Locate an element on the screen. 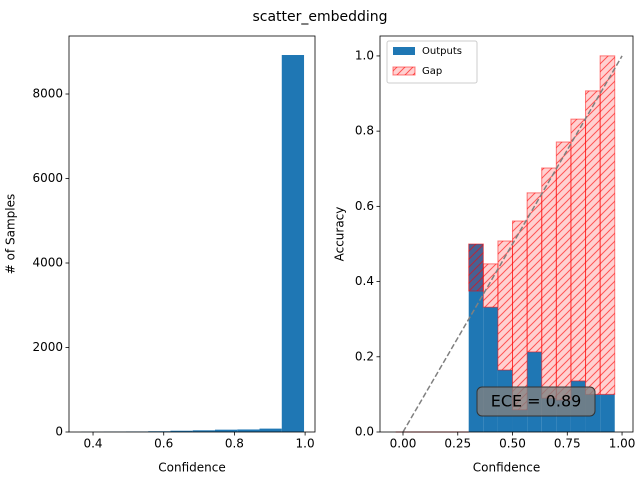 This screenshot has width=640, height=480. y-tick-label: 0 is located at coordinates (59, 432).